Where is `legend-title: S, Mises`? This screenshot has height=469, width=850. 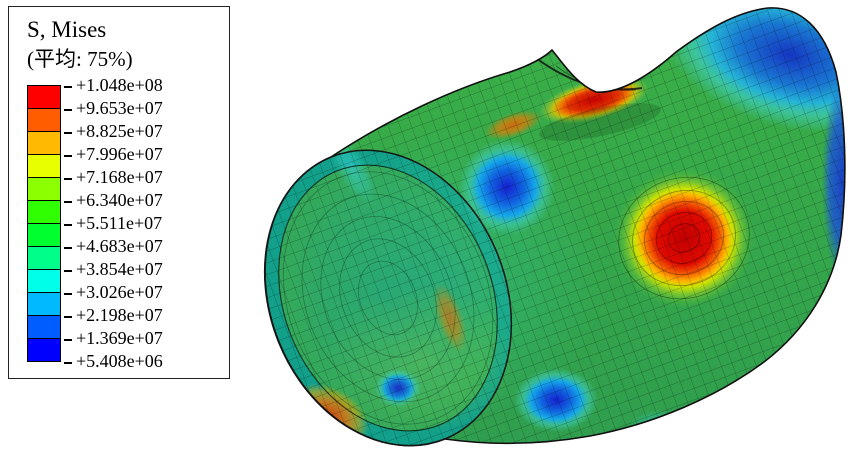
legend-title: S, Mises is located at coordinates (67, 29).